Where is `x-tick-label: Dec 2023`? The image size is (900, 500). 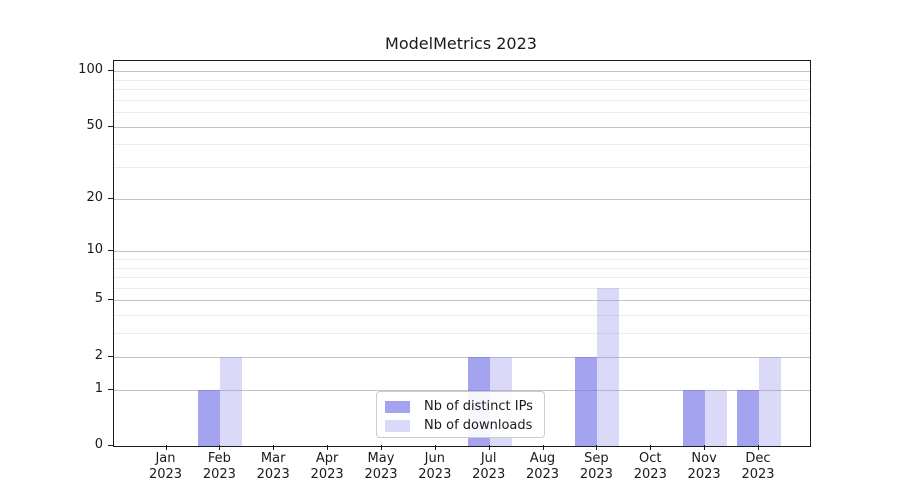 x-tick-label: Dec 2023 is located at coordinates (758, 467).